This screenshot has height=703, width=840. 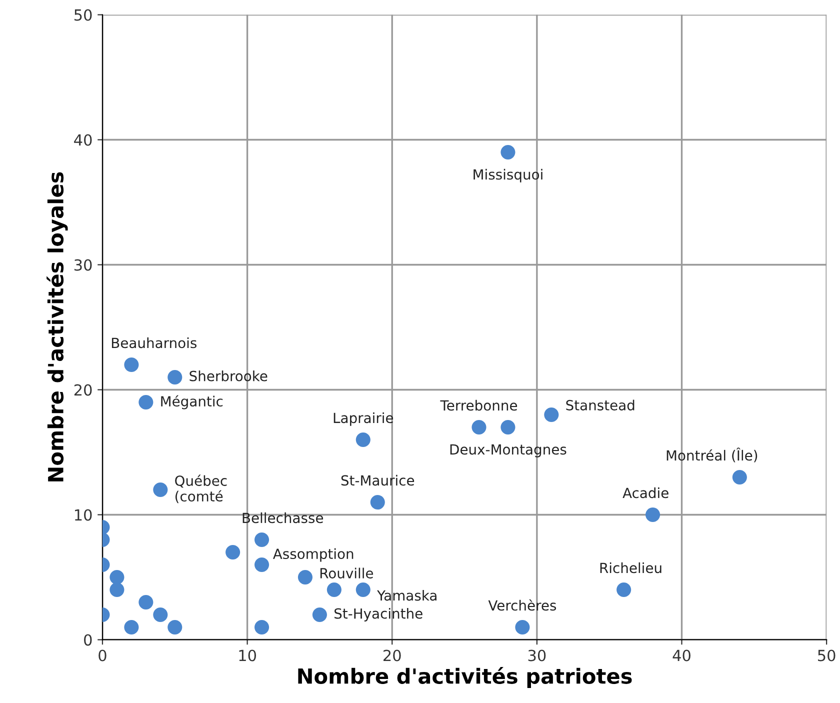 I want to click on annotation: Assomption, so click(x=313, y=555).